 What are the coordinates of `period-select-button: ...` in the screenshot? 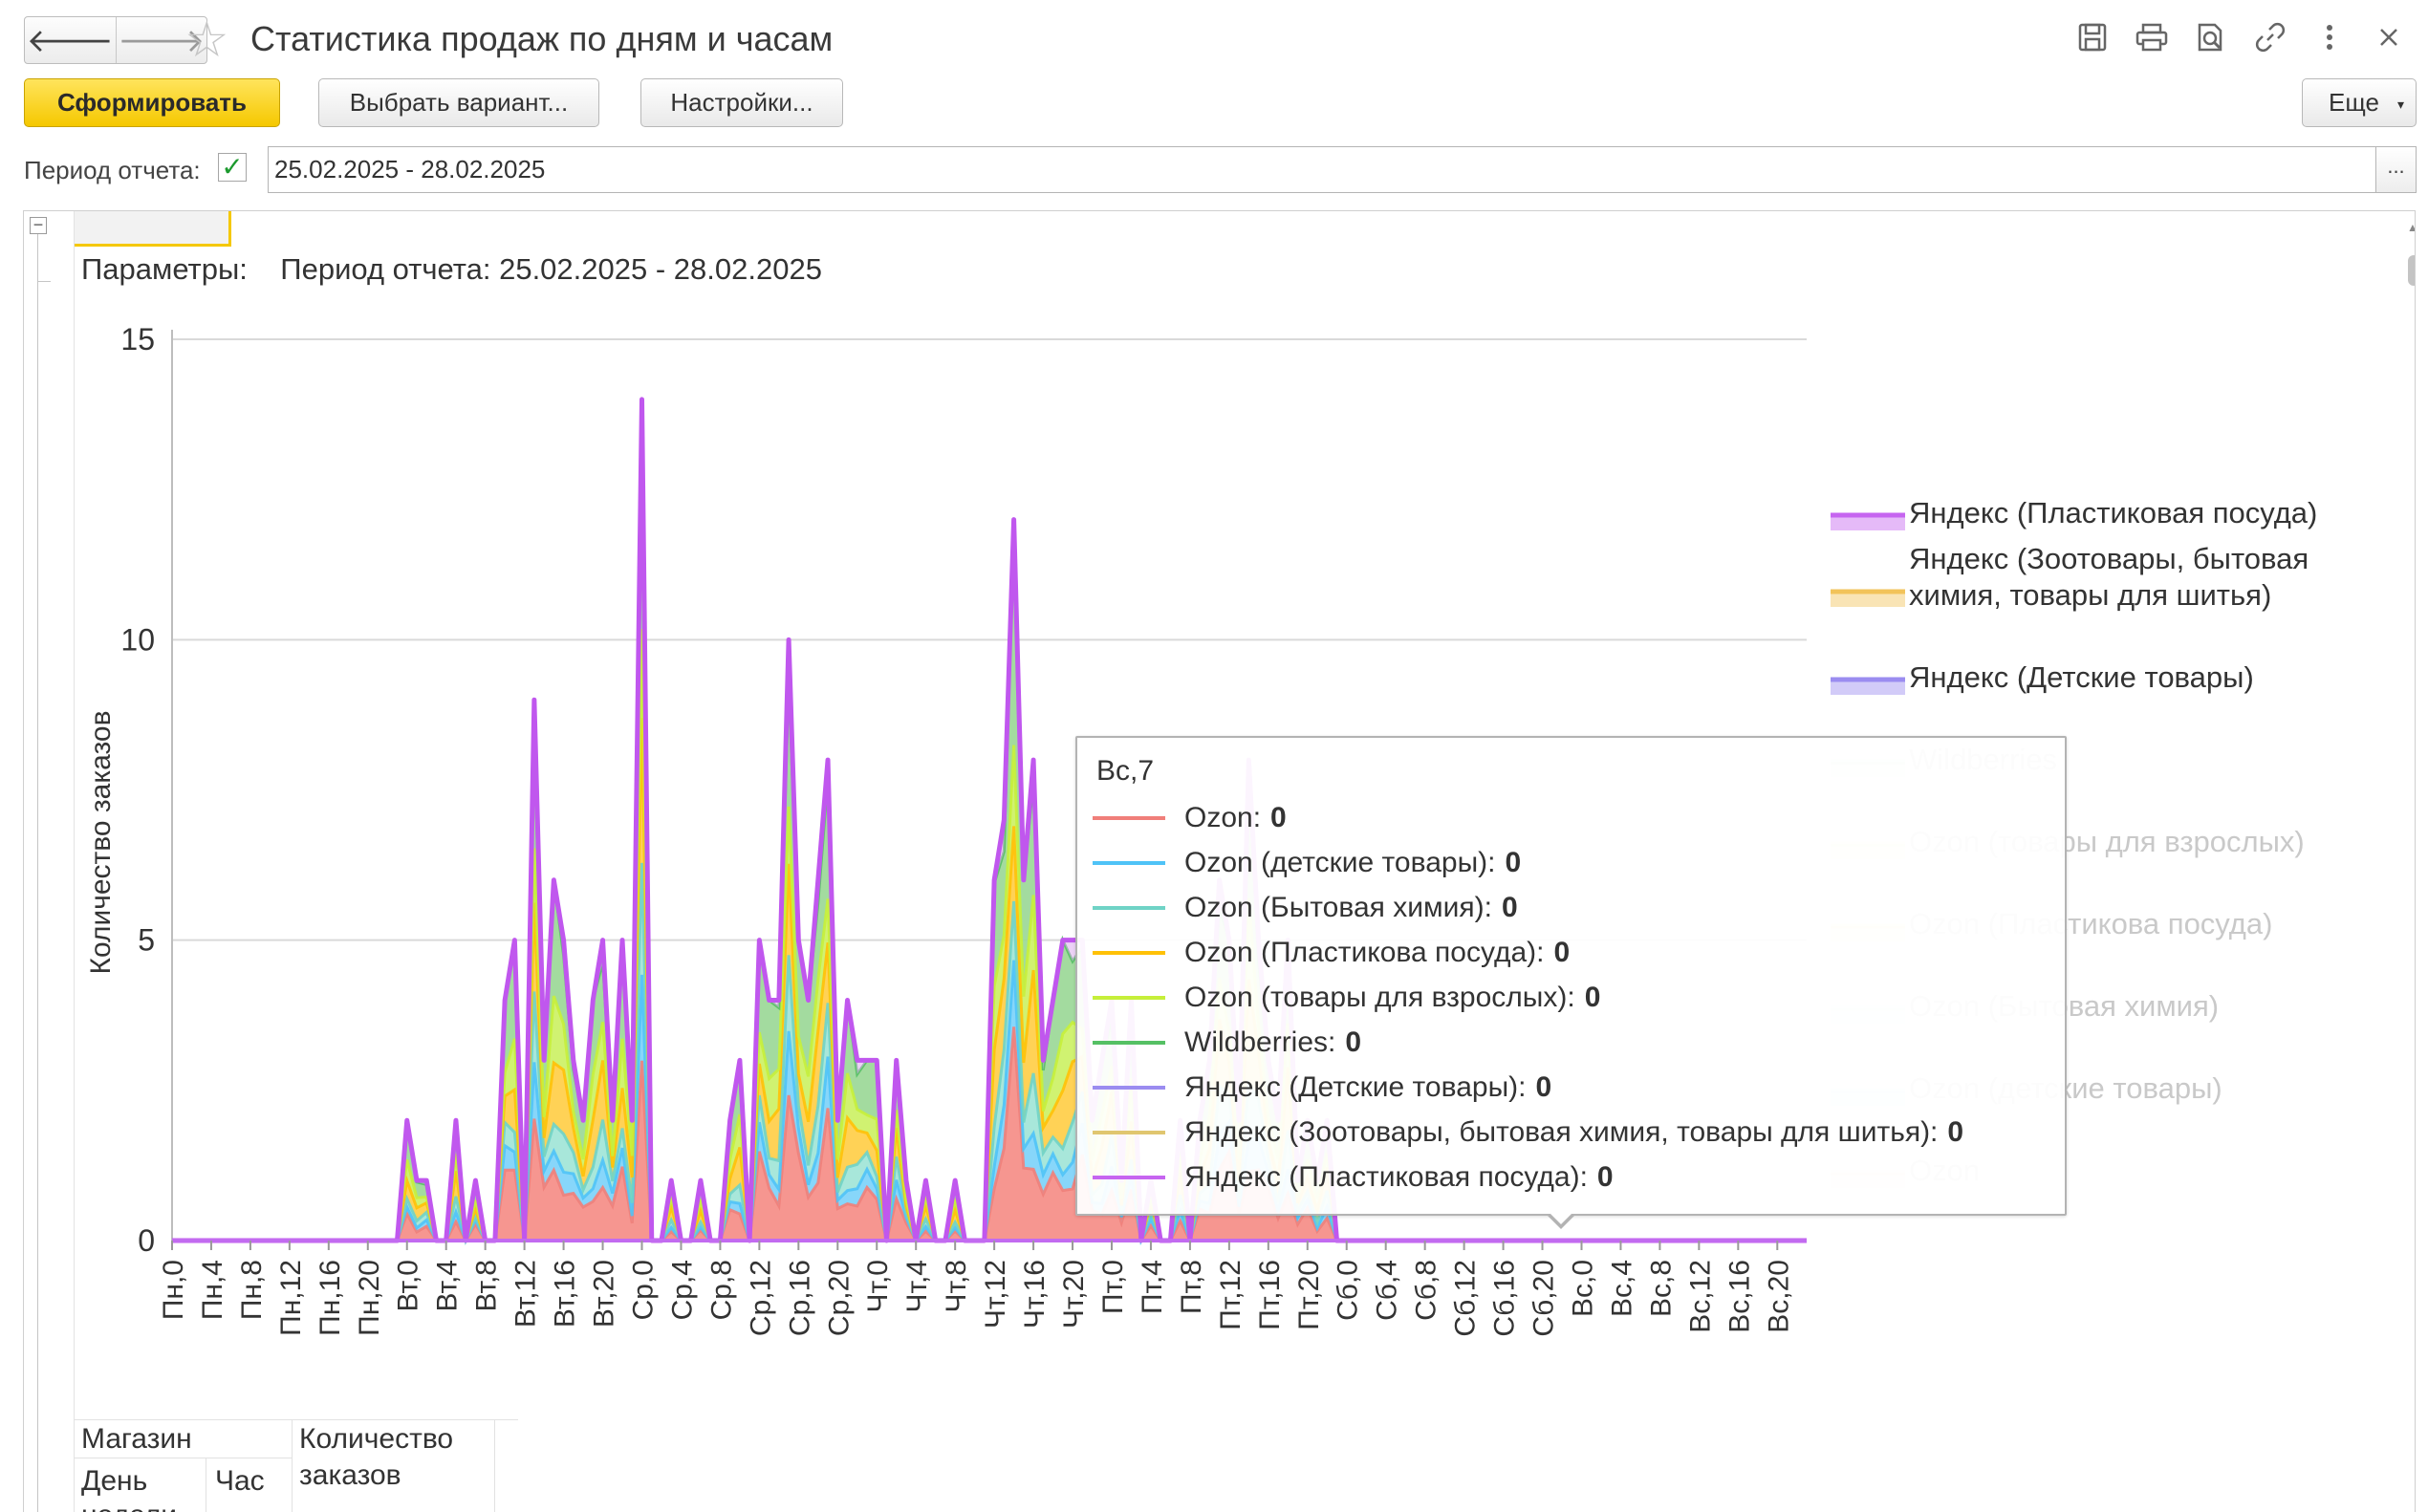 It's located at (2396, 169).